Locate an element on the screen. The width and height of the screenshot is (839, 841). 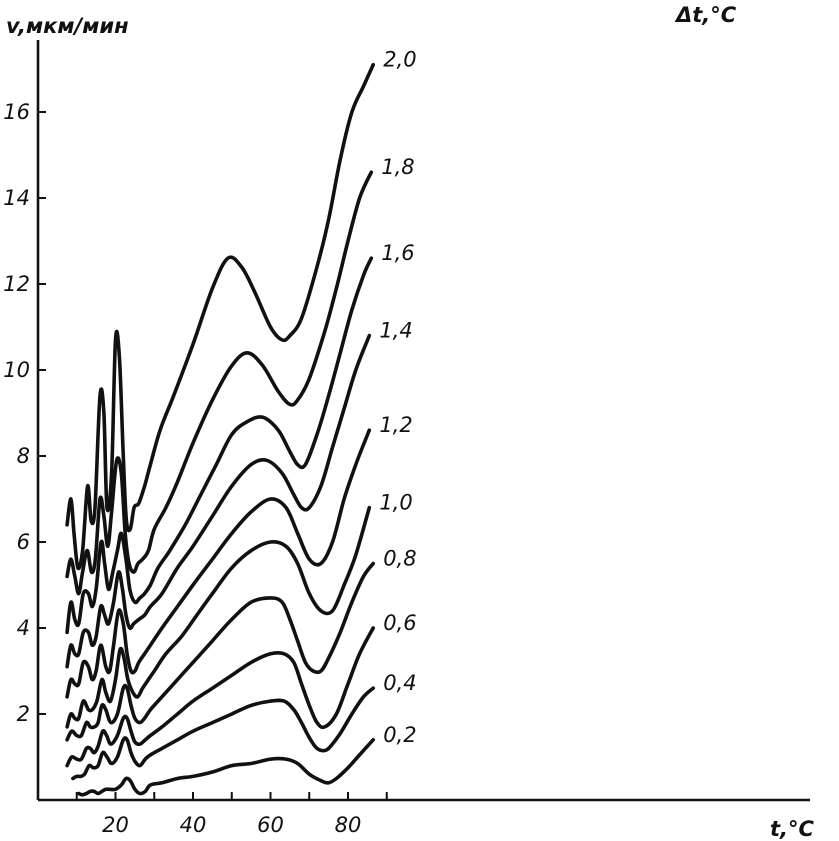
x-tick-label: 60 is located at coordinates (270, 825).